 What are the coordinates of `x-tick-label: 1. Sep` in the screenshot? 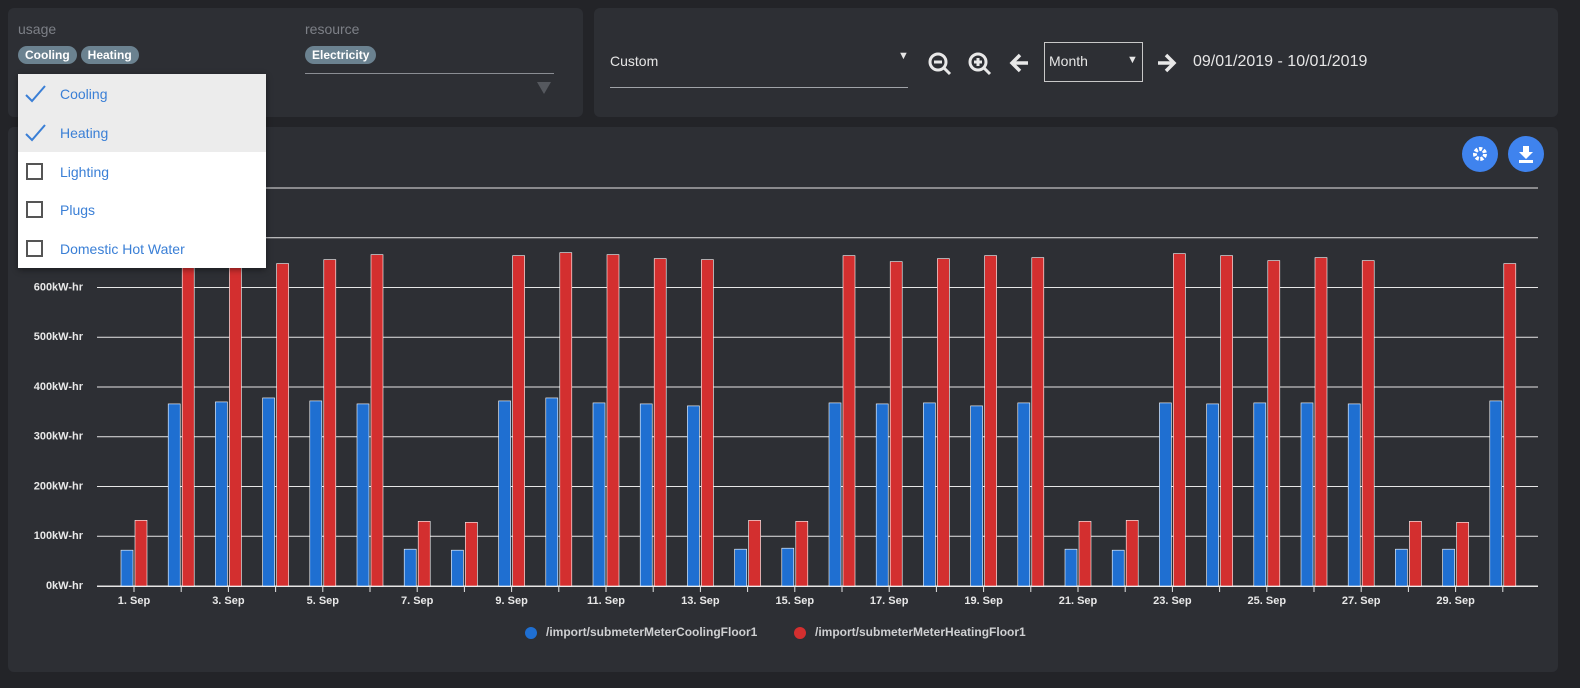 It's located at (134, 601).